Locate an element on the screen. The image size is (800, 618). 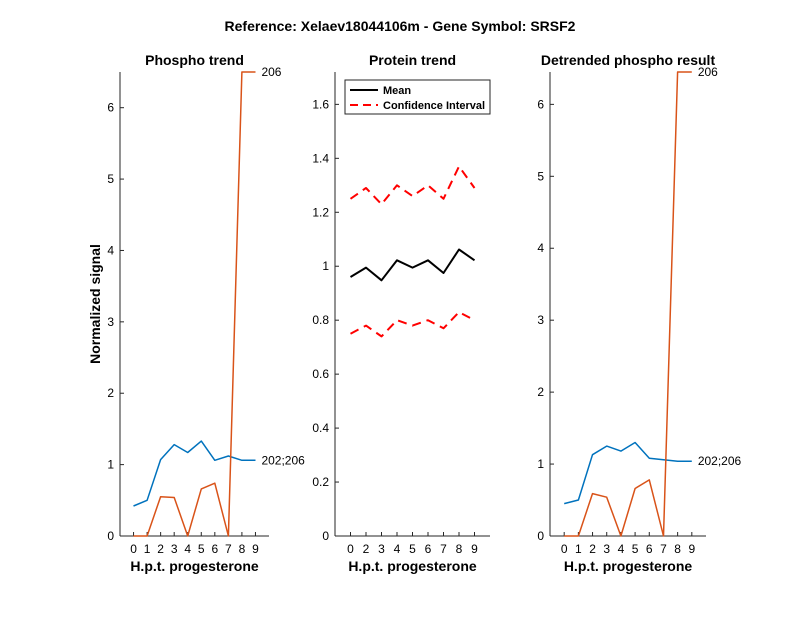
legend-box is located at coordinates (417, 97).